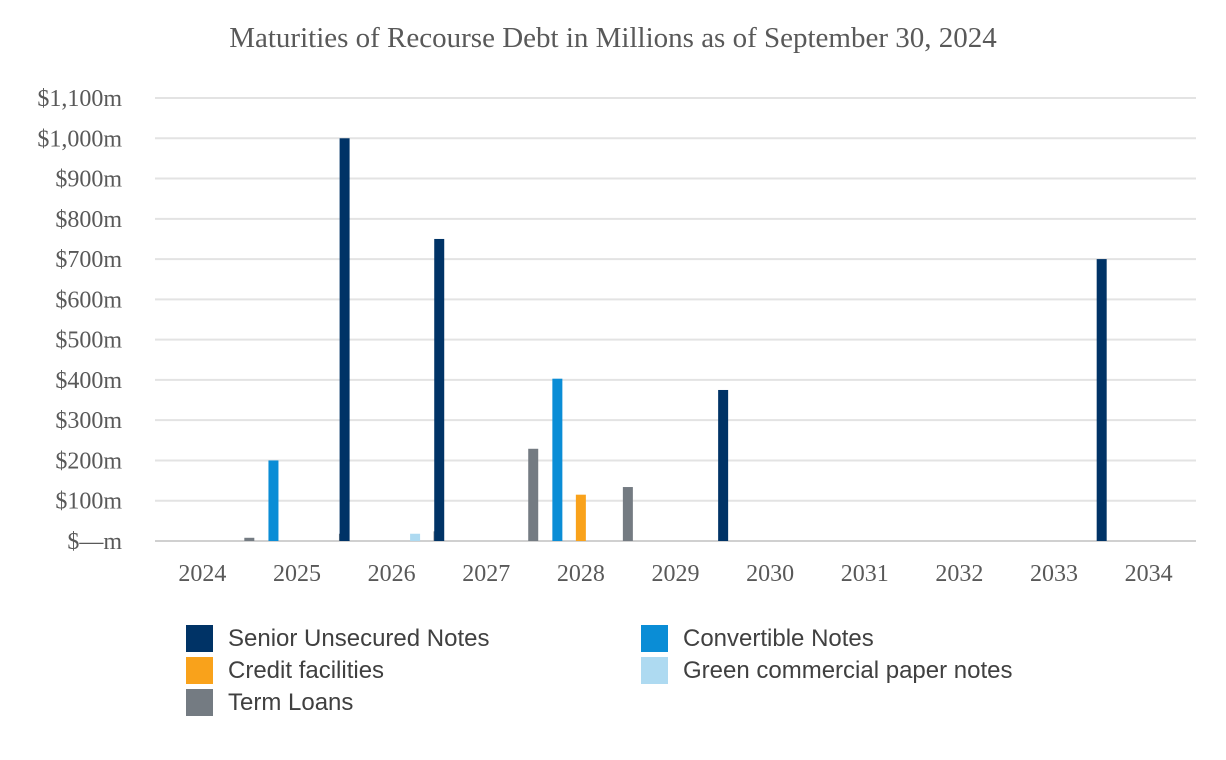 This screenshot has width=1226, height=760. Describe the element at coordinates (1149, 574) in the screenshot. I see `x-tick-label: 2034` at that location.